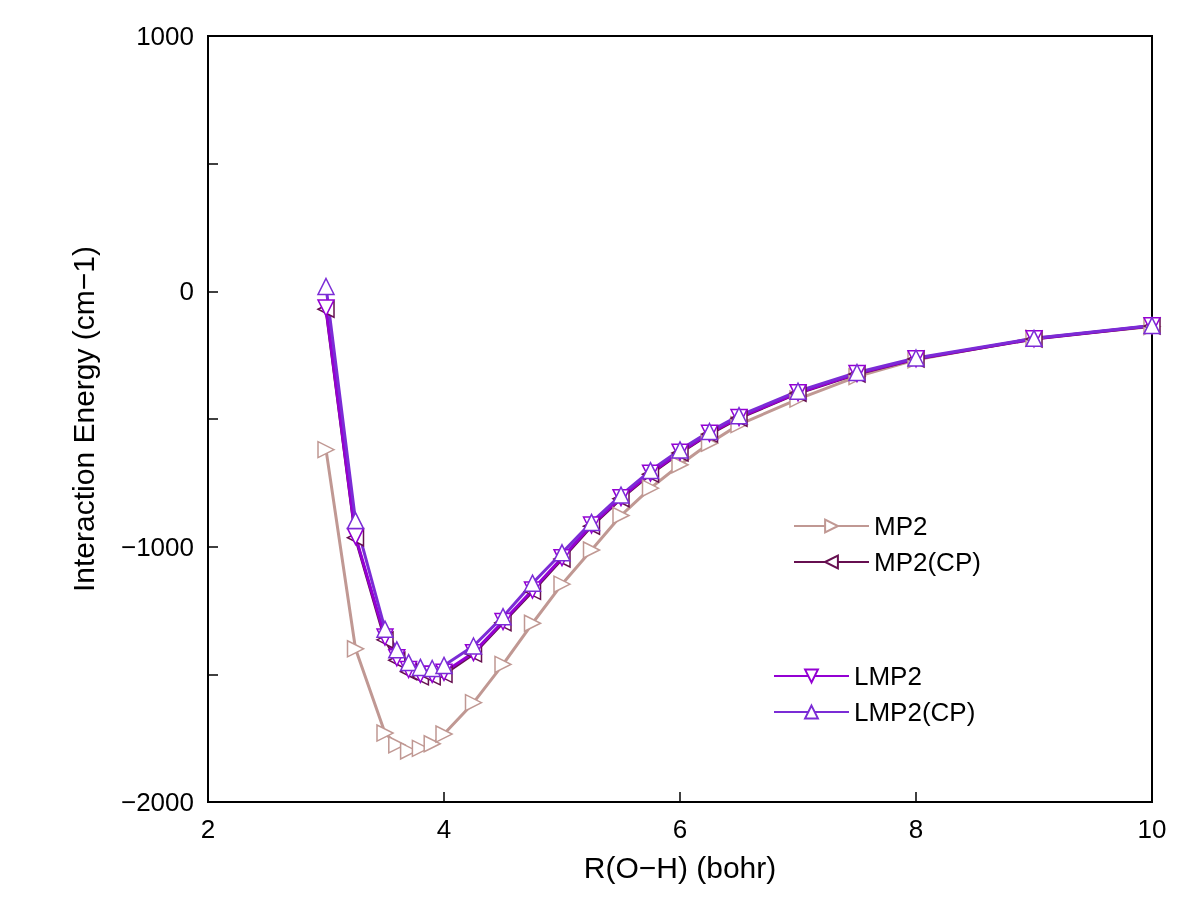 The height and width of the screenshot is (903, 1181). I want to click on x-tick-label: 8, so click(916, 829).